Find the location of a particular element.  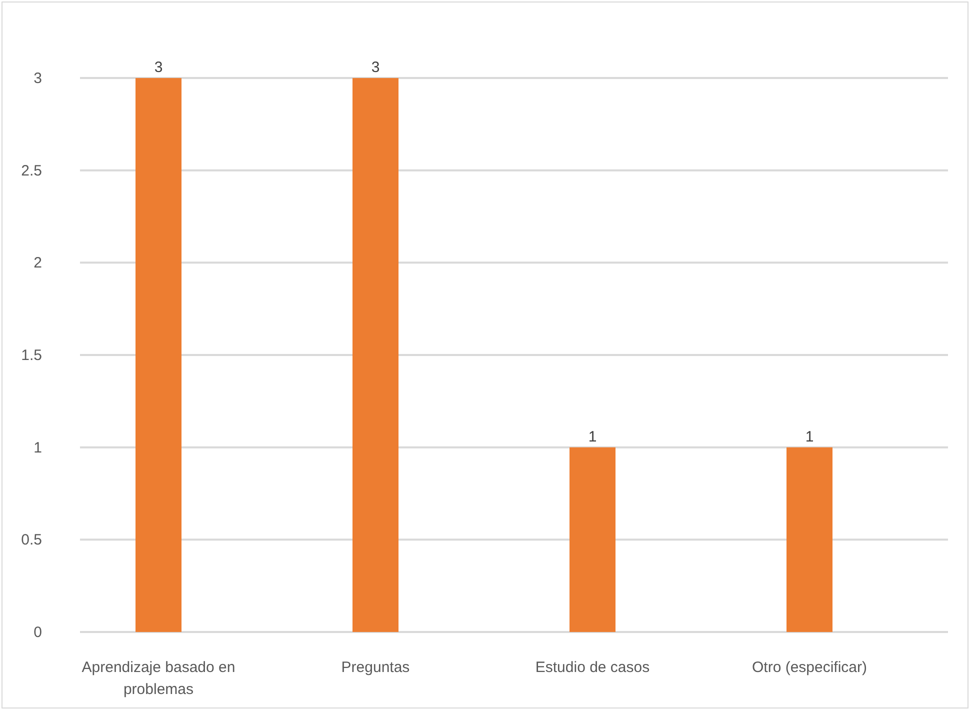

y-tick-label: 1 is located at coordinates (38, 447).